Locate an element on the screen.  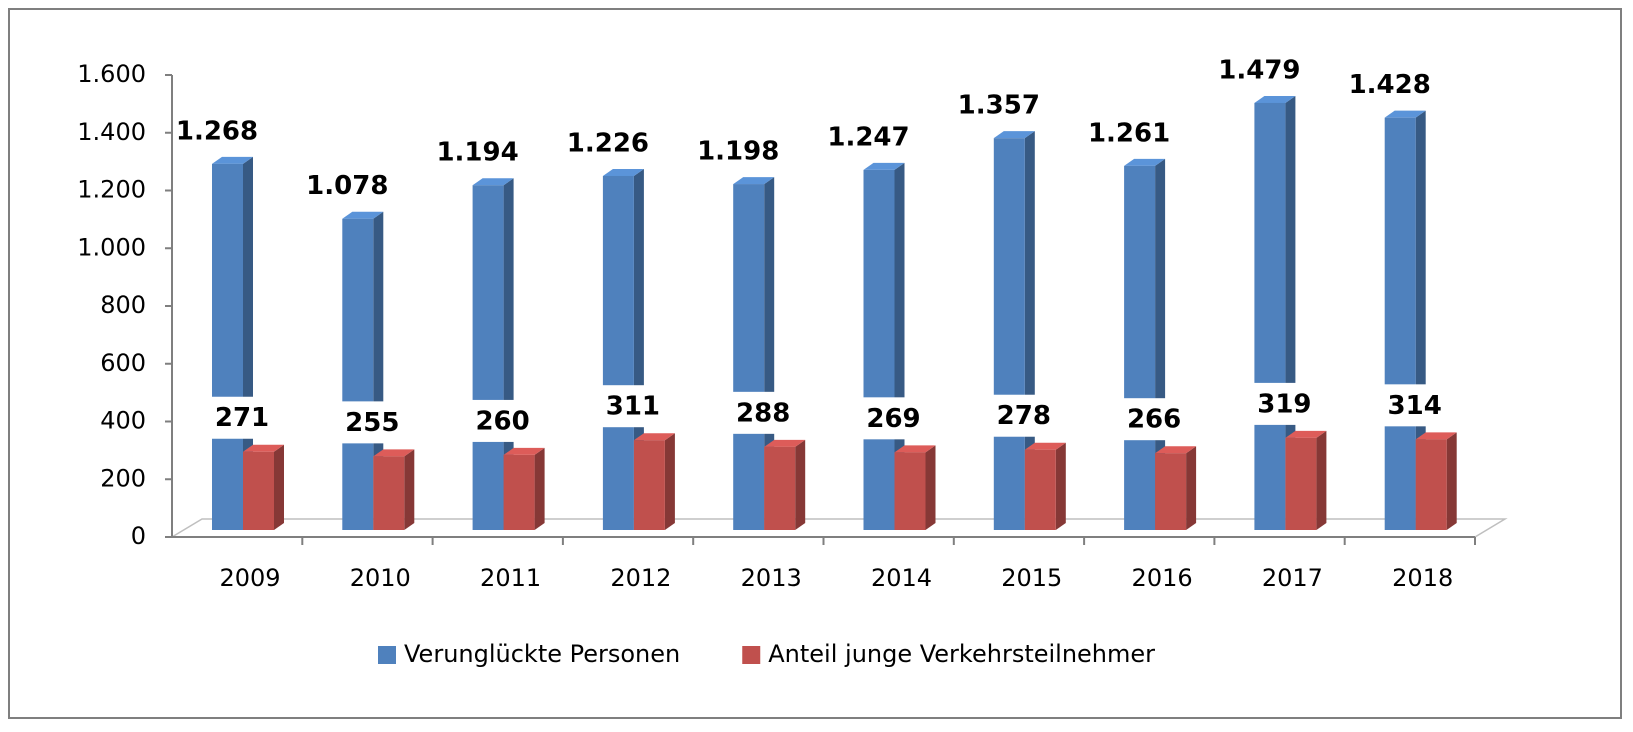
value-label: 311 is located at coordinates (633, 407).